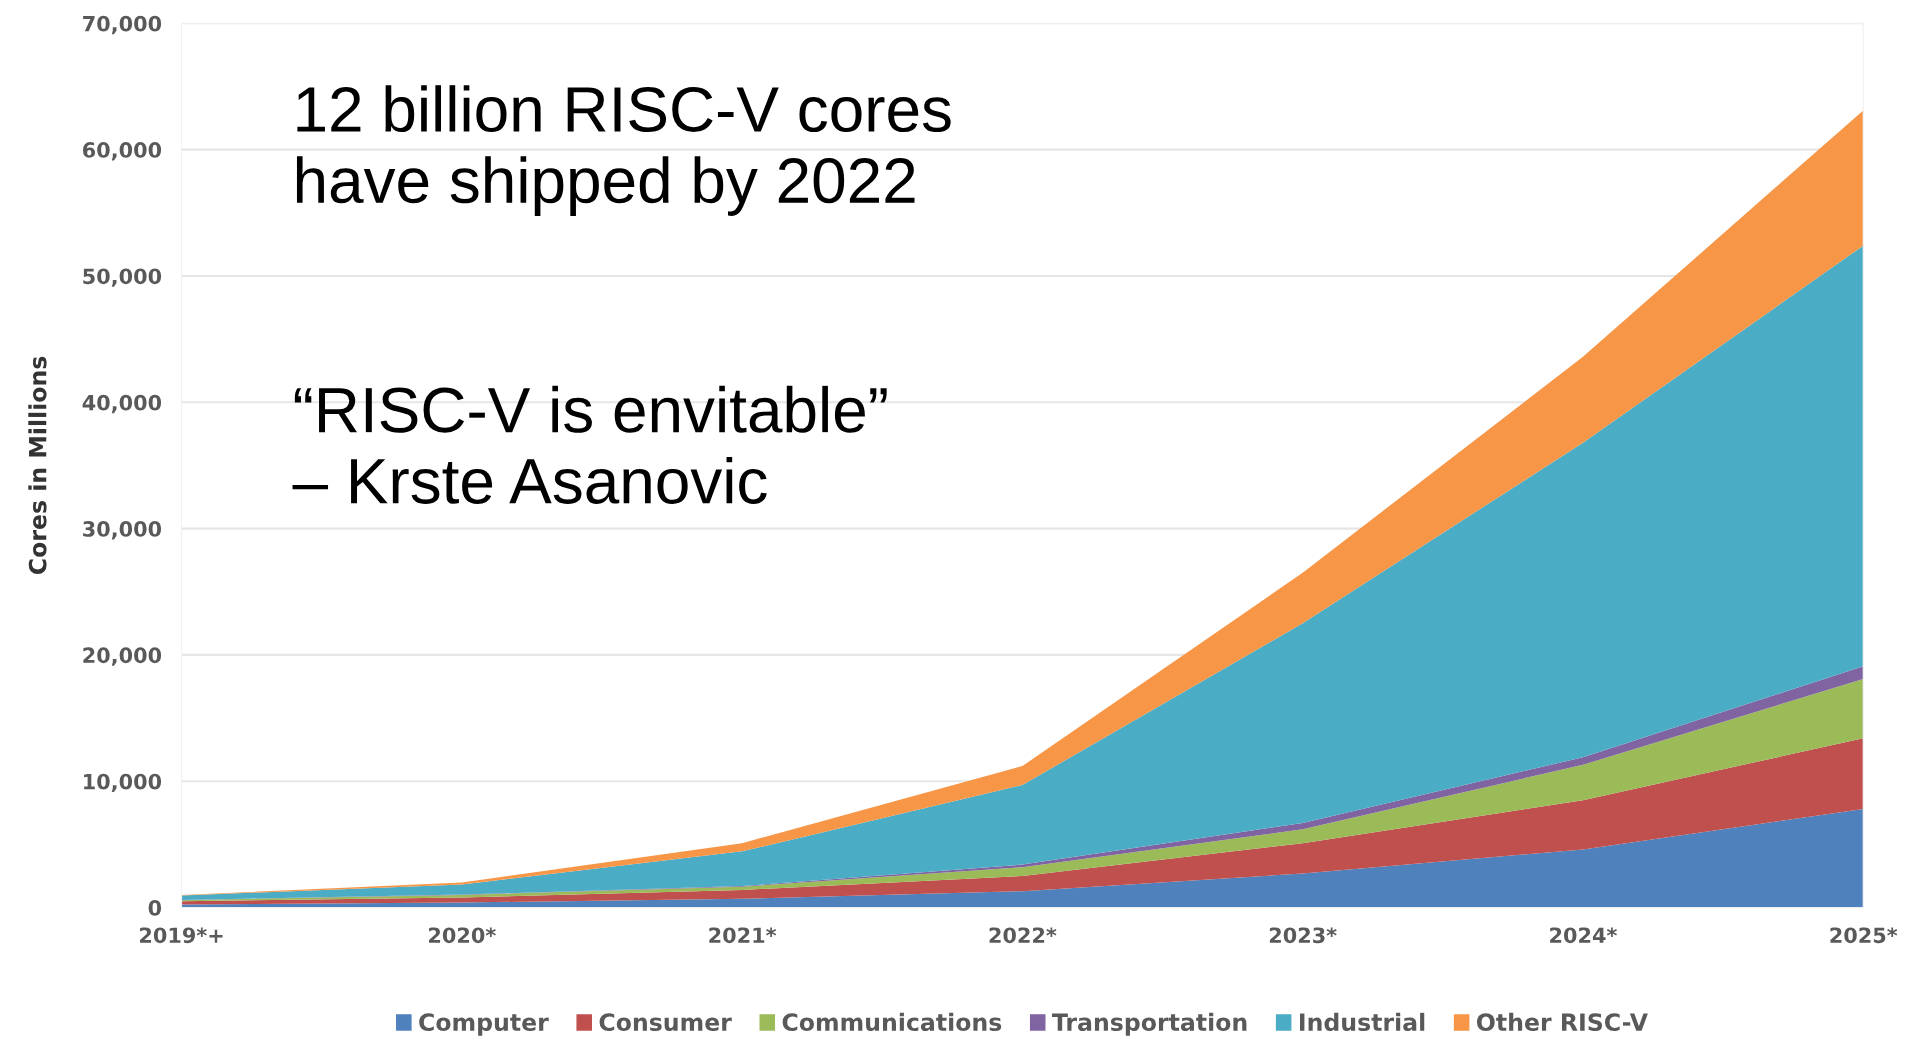  Describe the element at coordinates (122, 656) in the screenshot. I see `y-tick-label: 20,000` at that location.